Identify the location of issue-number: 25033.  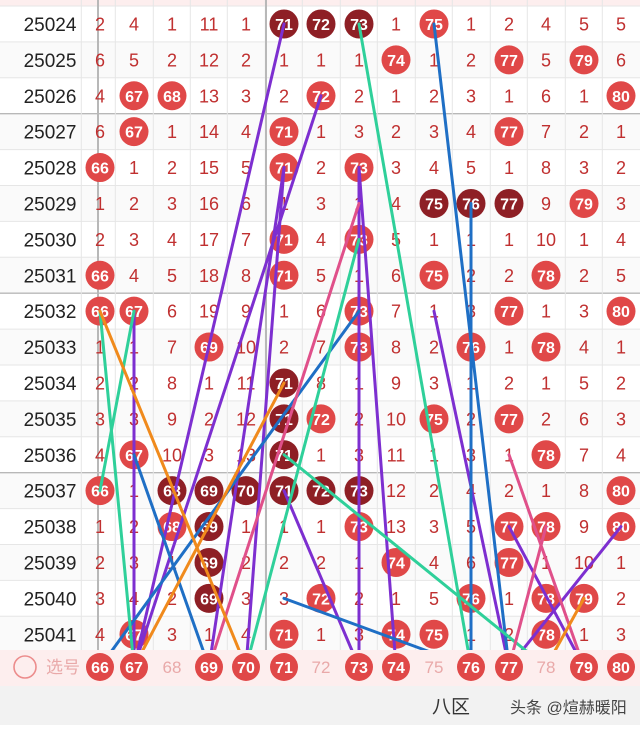
(50, 348).